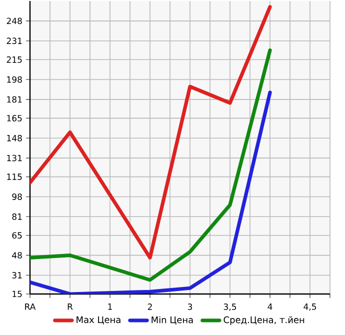 The height and width of the screenshot is (335, 345). What do you see at coordinates (17, 275) in the screenshot?
I see `y-tick-label: 31` at bounding box center [17, 275].